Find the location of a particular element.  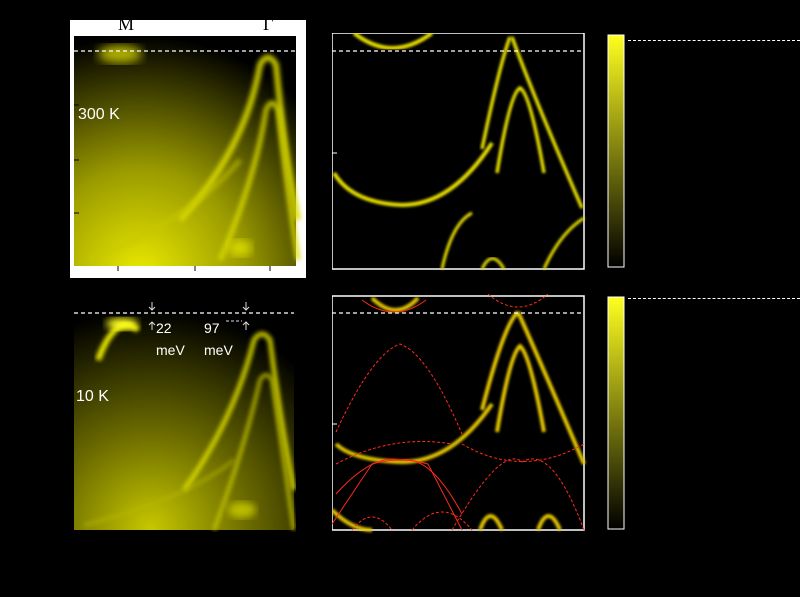

temperature-label-300k: 300 K is located at coordinates (99, 114).